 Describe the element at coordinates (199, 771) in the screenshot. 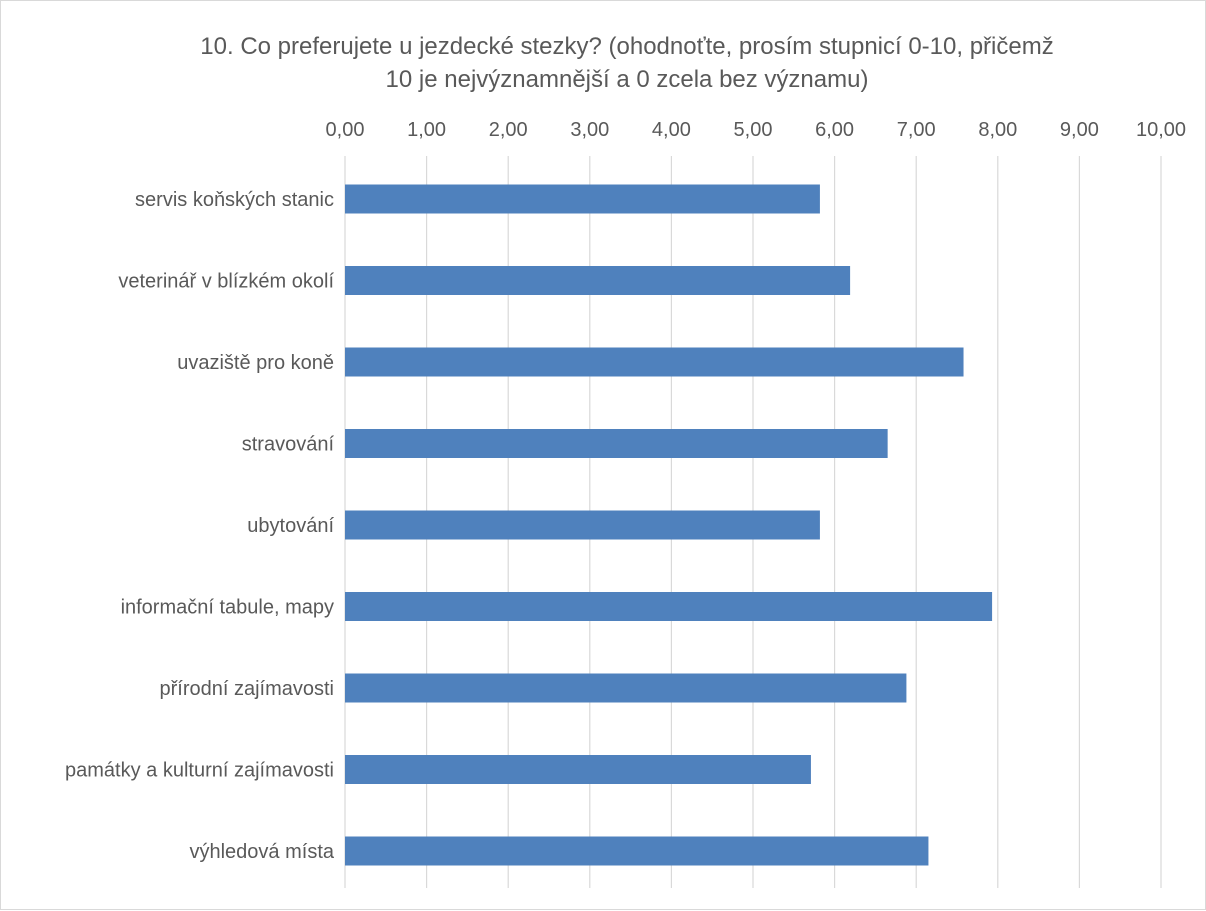

I see `category-label: památky a kulturní zajímavosti` at that location.